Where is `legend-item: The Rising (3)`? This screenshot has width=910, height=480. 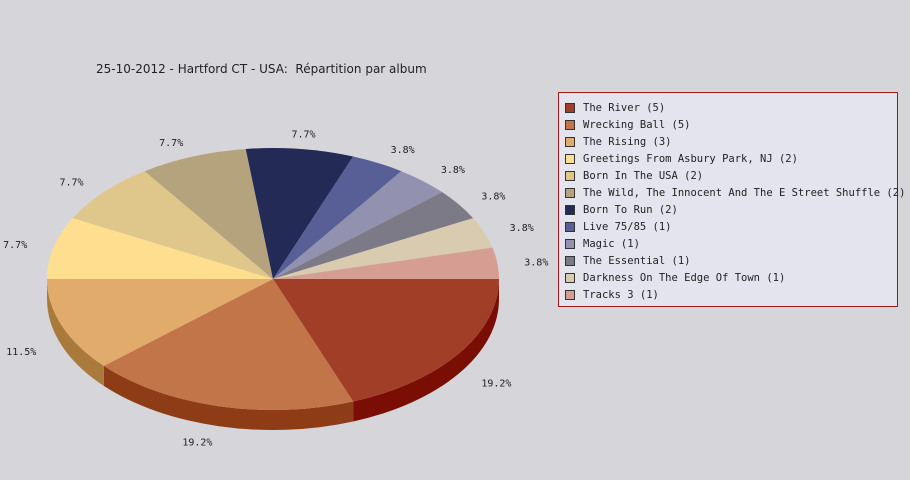 legend-item: The Rising (3) is located at coordinates (731, 141).